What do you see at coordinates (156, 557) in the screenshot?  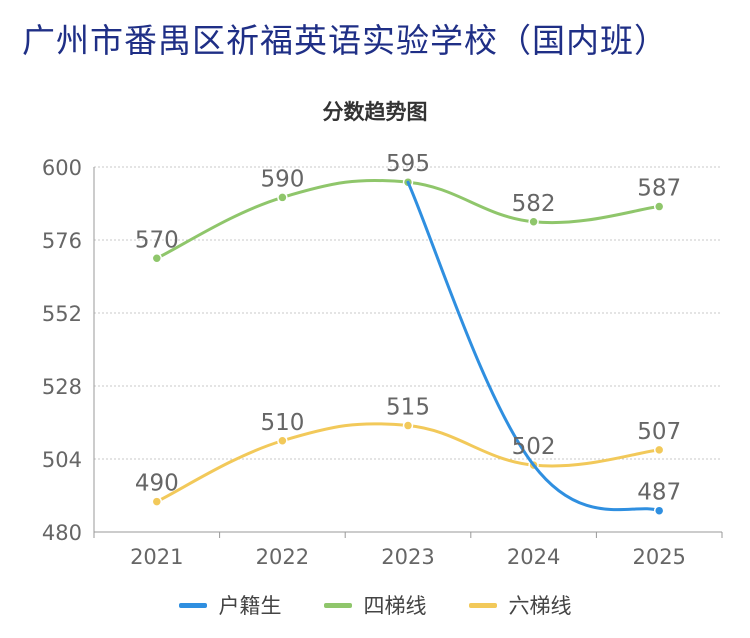 I see `x-tick-label: 2021` at bounding box center [156, 557].